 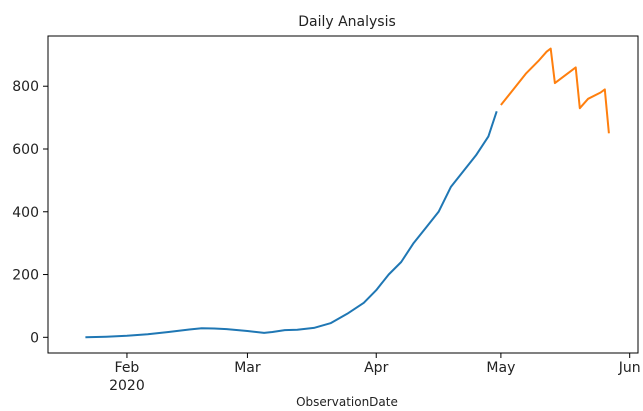 I want to click on y-tick-label: 600, so click(x=25, y=150).